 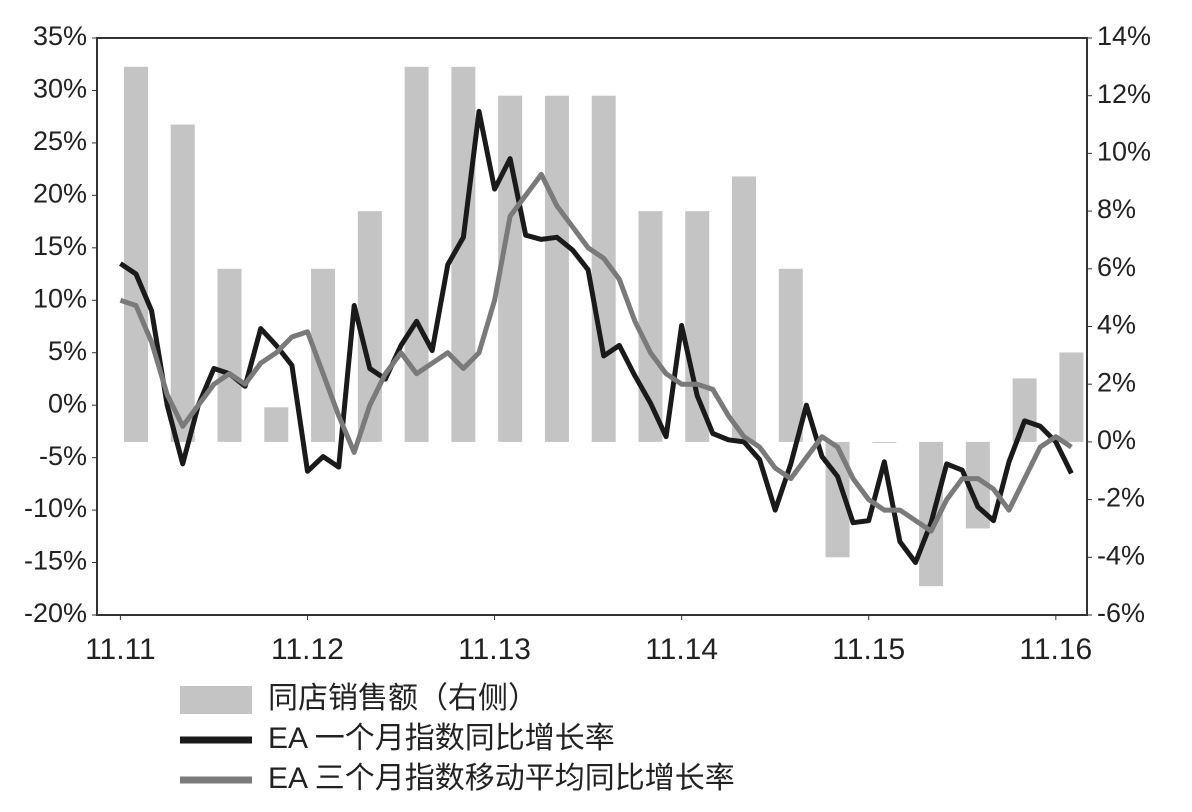 I want to click on y2-tick-label: -6%, so click(x=1121, y=613).